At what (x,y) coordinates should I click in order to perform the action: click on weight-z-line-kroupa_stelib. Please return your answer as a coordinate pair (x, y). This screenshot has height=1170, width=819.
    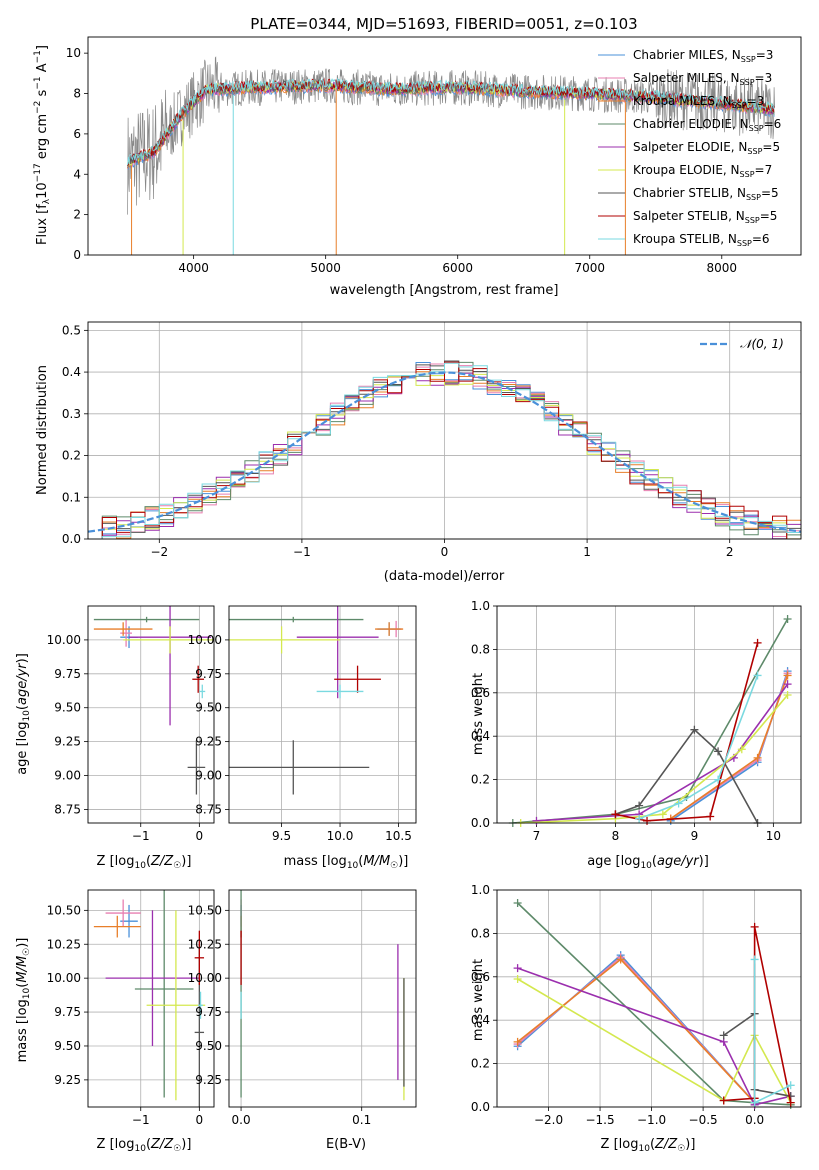
    Looking at the image, I should click on (772, 1031).